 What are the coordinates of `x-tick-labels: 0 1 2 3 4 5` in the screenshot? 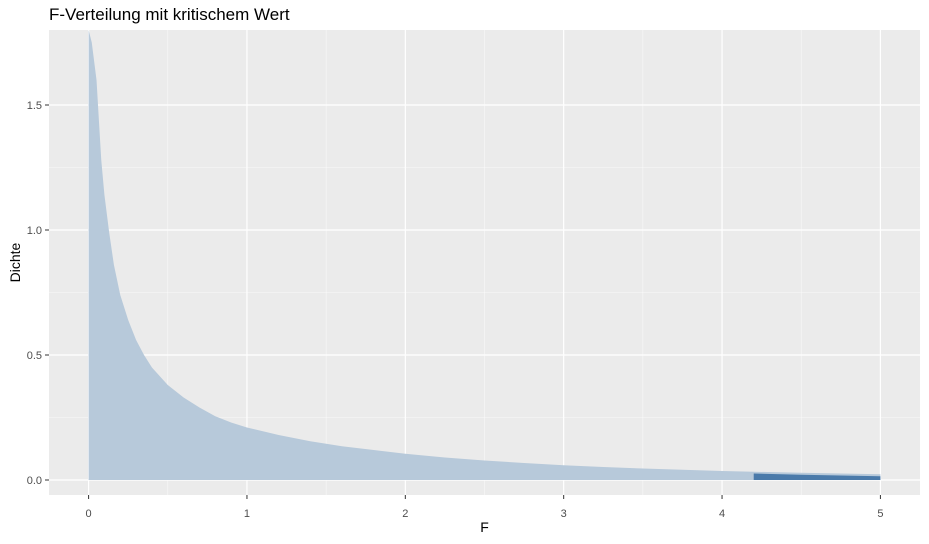 It's located at (485, 514).